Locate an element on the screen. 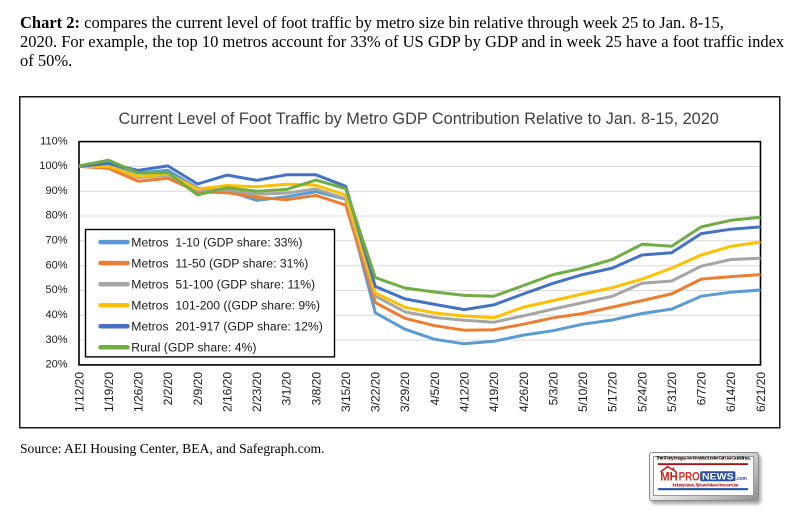  svg-text: Metros 11-50 (GDP share: 31%) is located at coordinates (219, 263).